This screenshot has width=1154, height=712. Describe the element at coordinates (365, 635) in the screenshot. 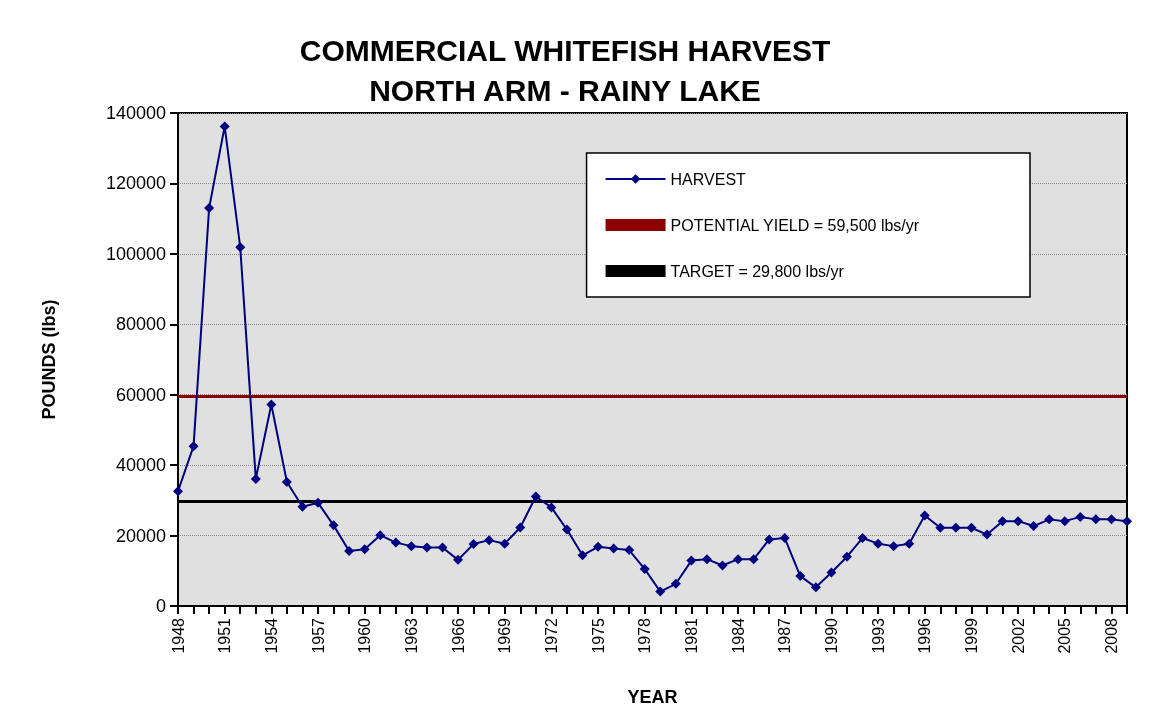

I see `x-tick-label: 1960` at that location.